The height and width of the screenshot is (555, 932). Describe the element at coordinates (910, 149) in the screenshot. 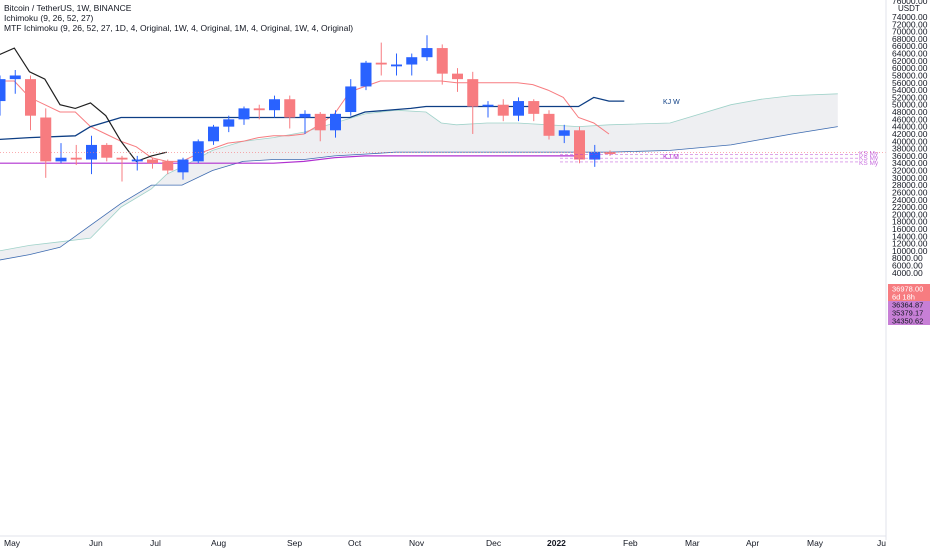

I see `y-tick-label: 38000.00` at that location.